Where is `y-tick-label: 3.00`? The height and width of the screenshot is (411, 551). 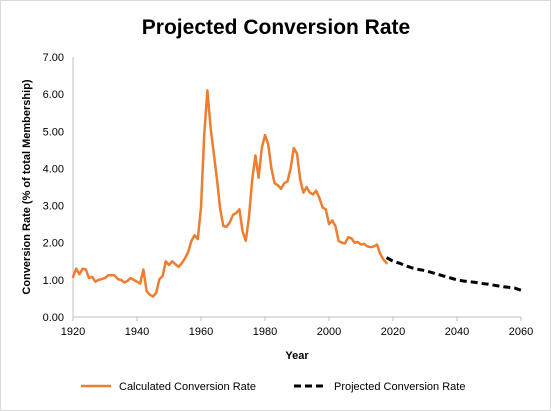
y-tick-label: 3.00 is located at coordinates (53, 207).